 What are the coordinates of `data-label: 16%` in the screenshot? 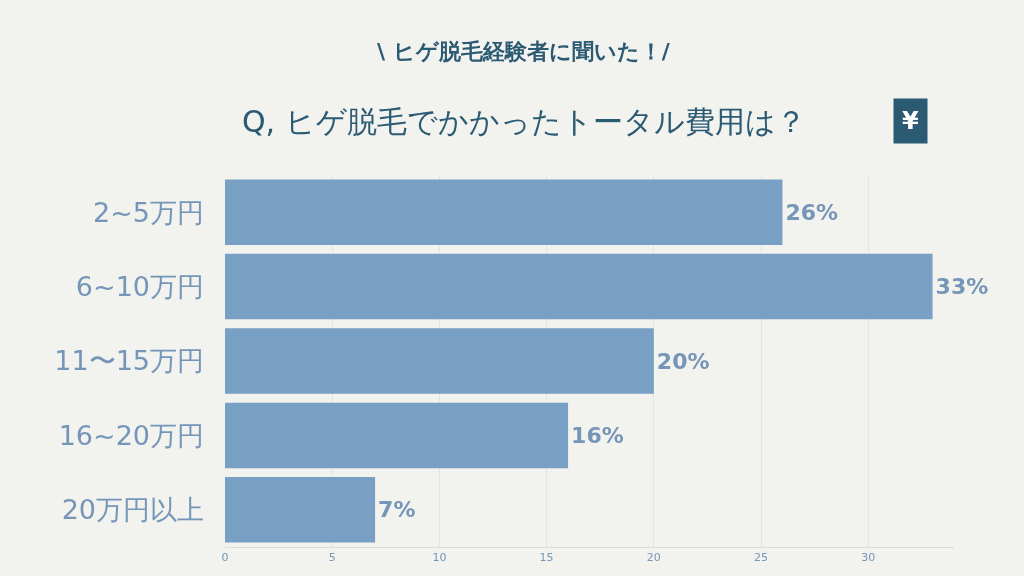 It's located at (597, 435).